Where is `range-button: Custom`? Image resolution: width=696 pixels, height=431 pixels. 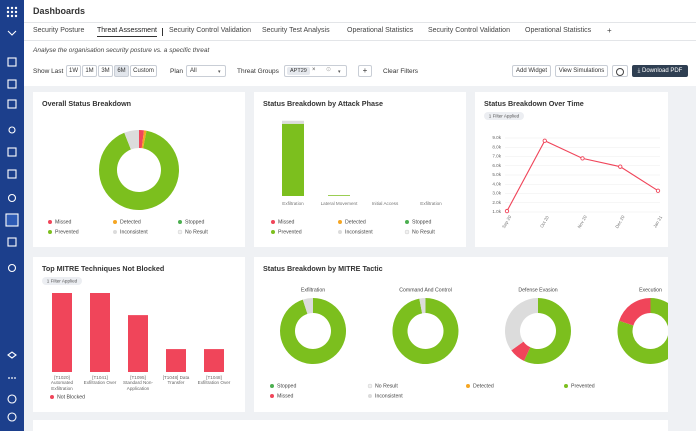
range-button: Custom is located at coordinates (143, 71).